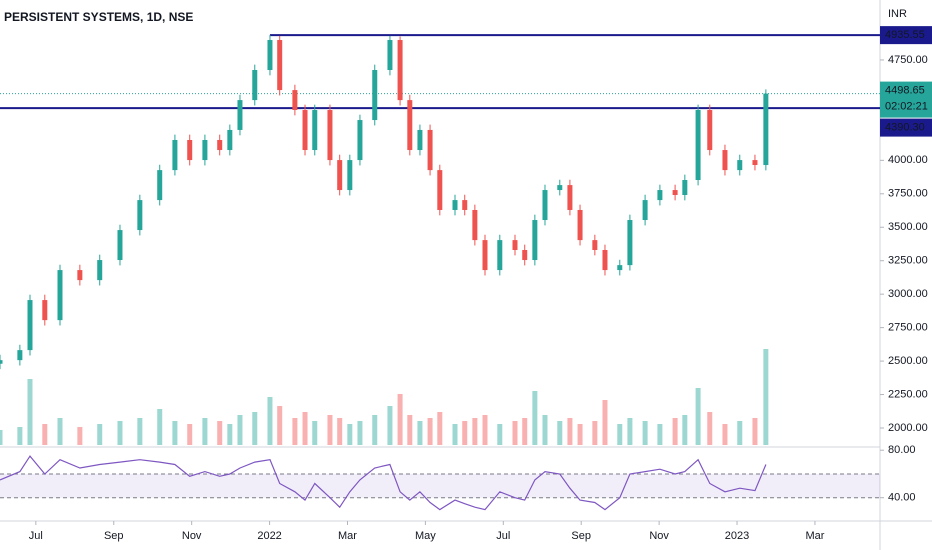  Describe the element at coordinates (269, 536) in the screenshot. I see `x-tick-label: 2022` at that location.